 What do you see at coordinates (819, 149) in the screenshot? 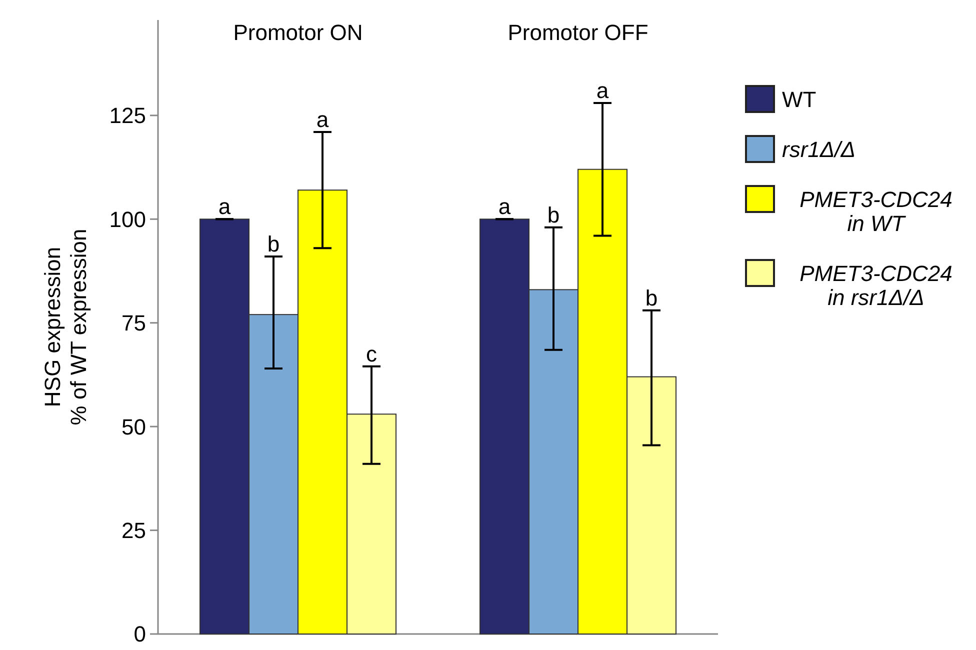
I see `legend-label: rsr1Δ/Δ` at bounding box center [819, 149].